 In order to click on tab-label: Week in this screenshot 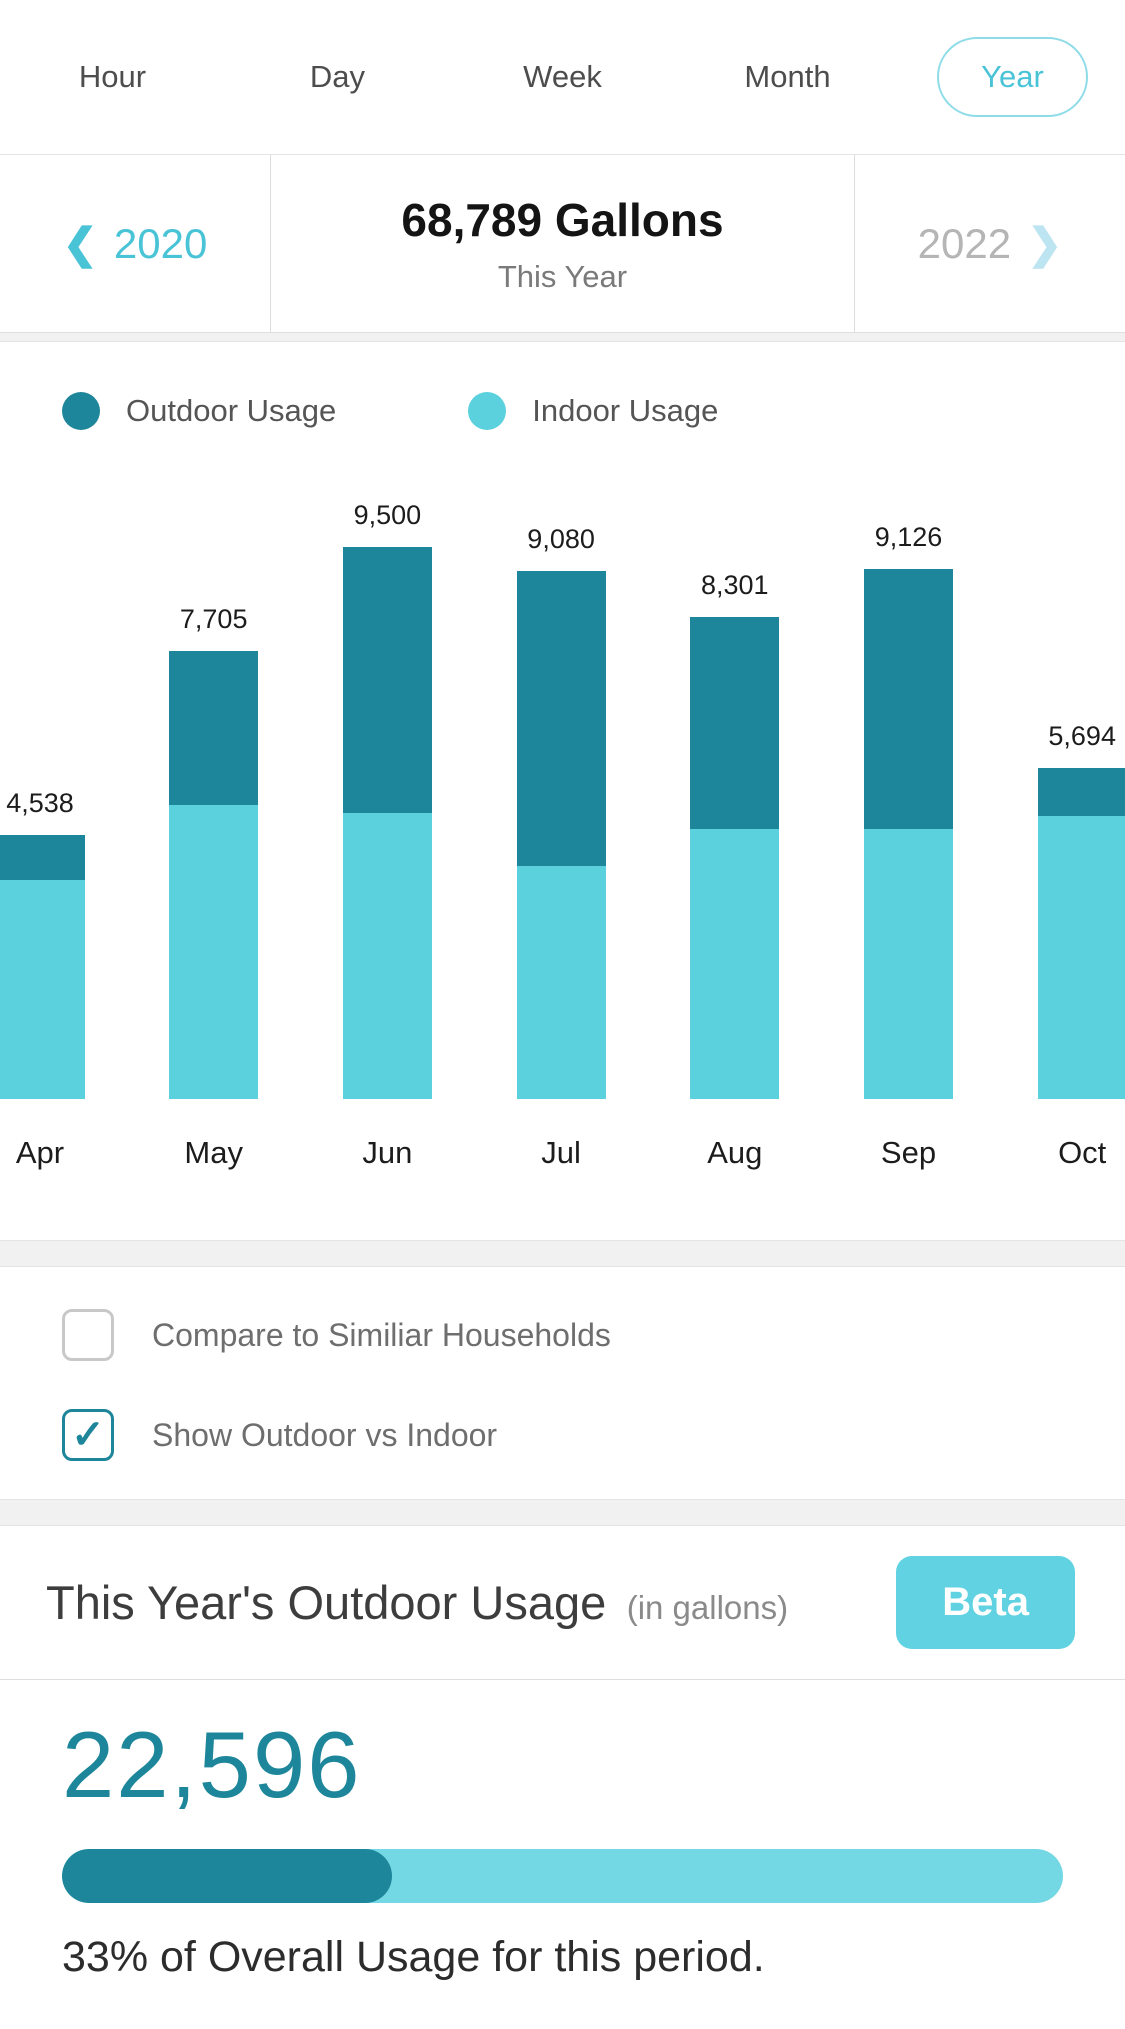, I will do `click(562, 76)`.